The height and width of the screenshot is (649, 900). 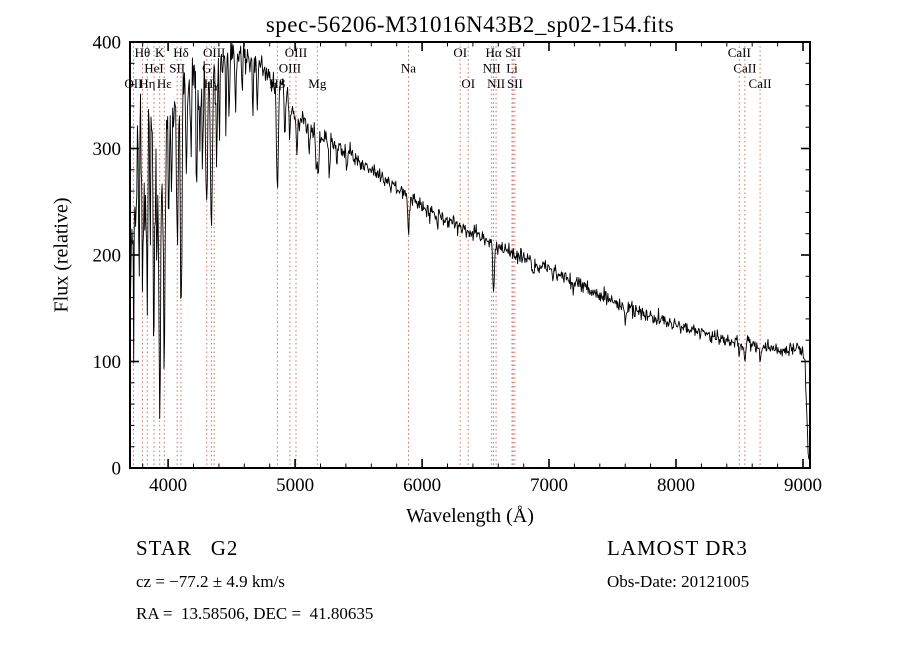 What do you see at coordinates (154, 68) in the screenshot?
I see `spectral-line-label: HeI` at bounding box center [154, 68].